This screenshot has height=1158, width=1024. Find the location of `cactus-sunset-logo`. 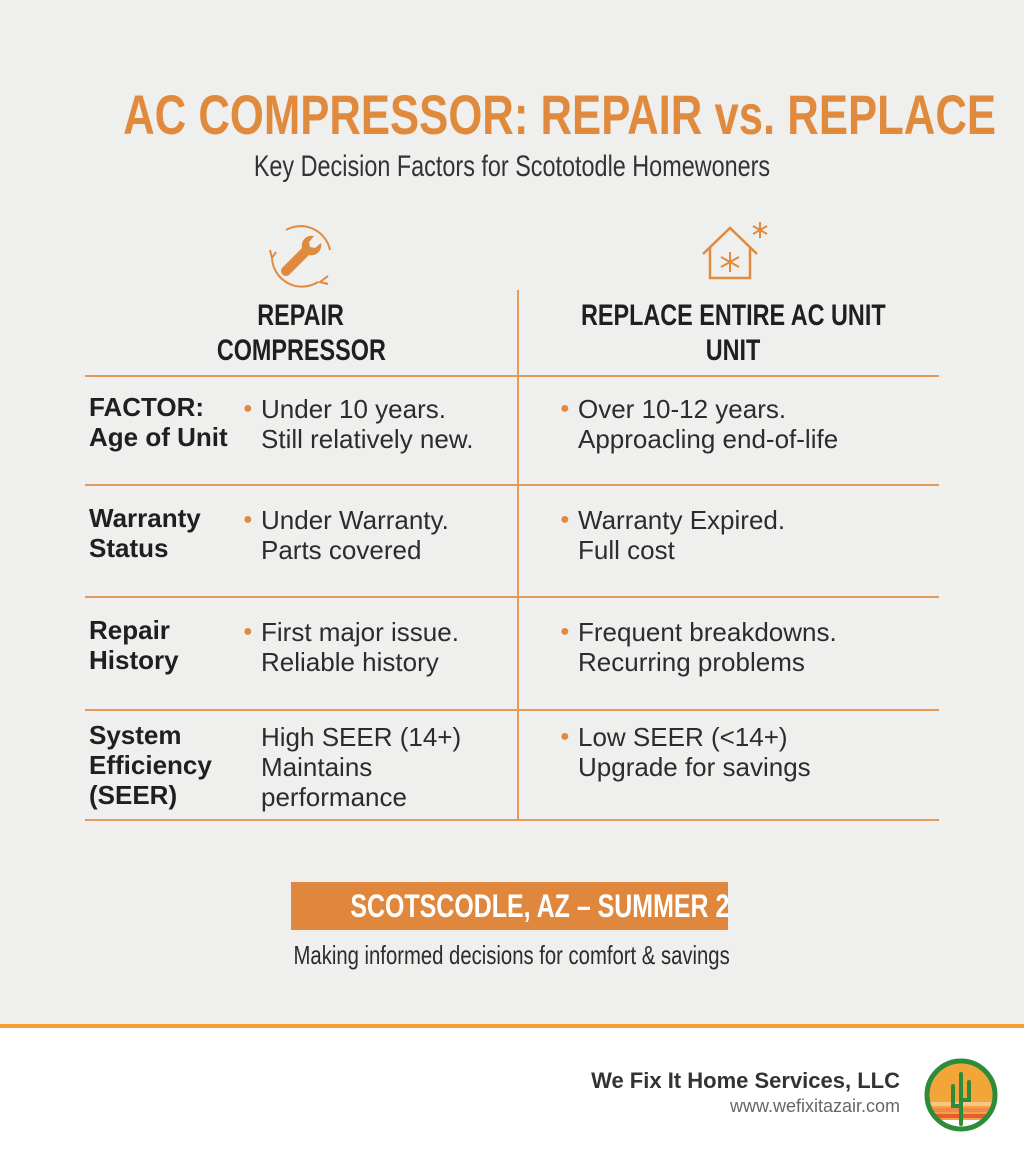

cactus-sunset-logo is located at coordinates (961, 1095).